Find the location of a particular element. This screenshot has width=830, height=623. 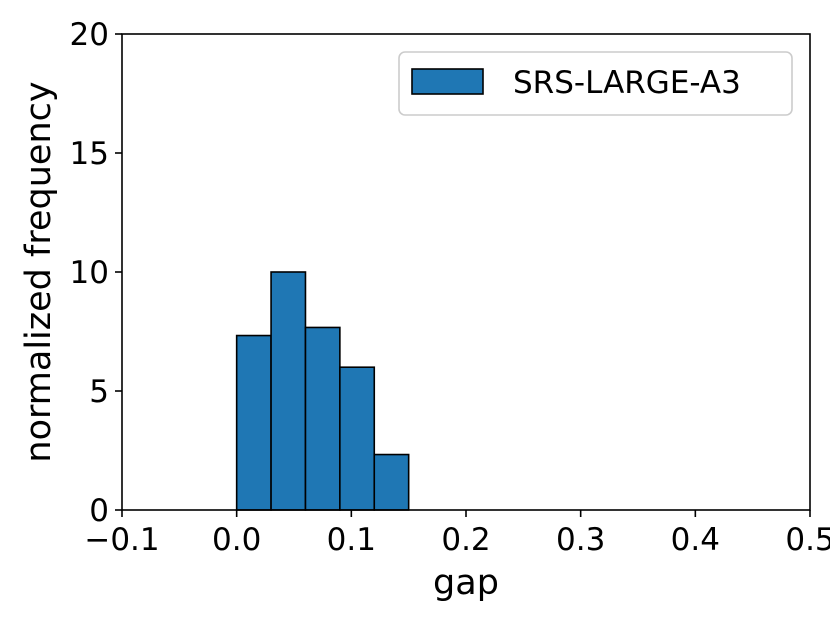

bars-group is located at coordinates (322, 391).